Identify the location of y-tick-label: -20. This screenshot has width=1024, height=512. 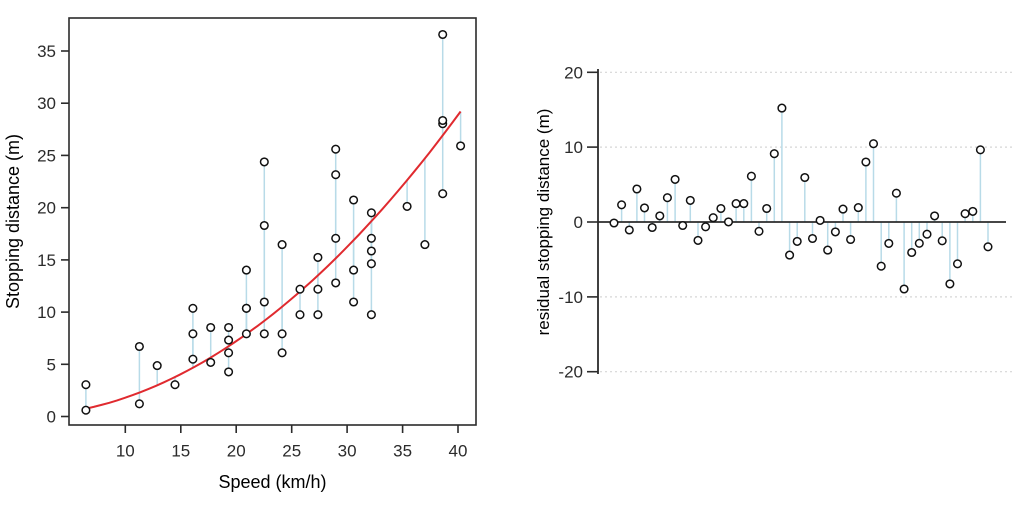
(570, 372).